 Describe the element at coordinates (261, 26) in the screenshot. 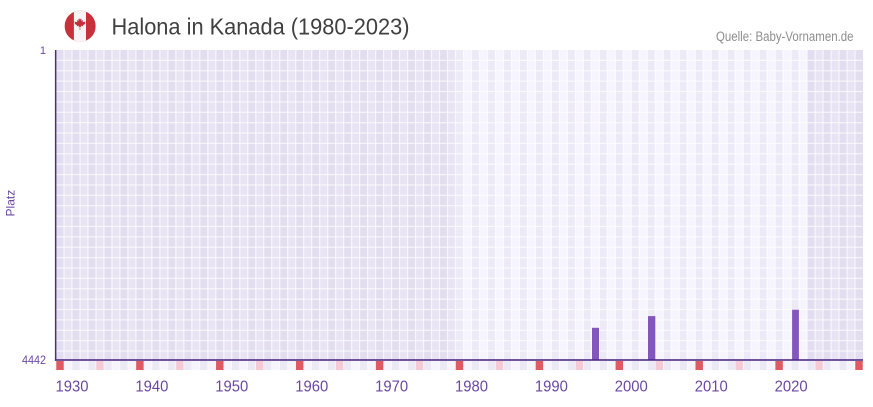

I see `svg-text: Halona in Kanada (1980-2023)` at that location.